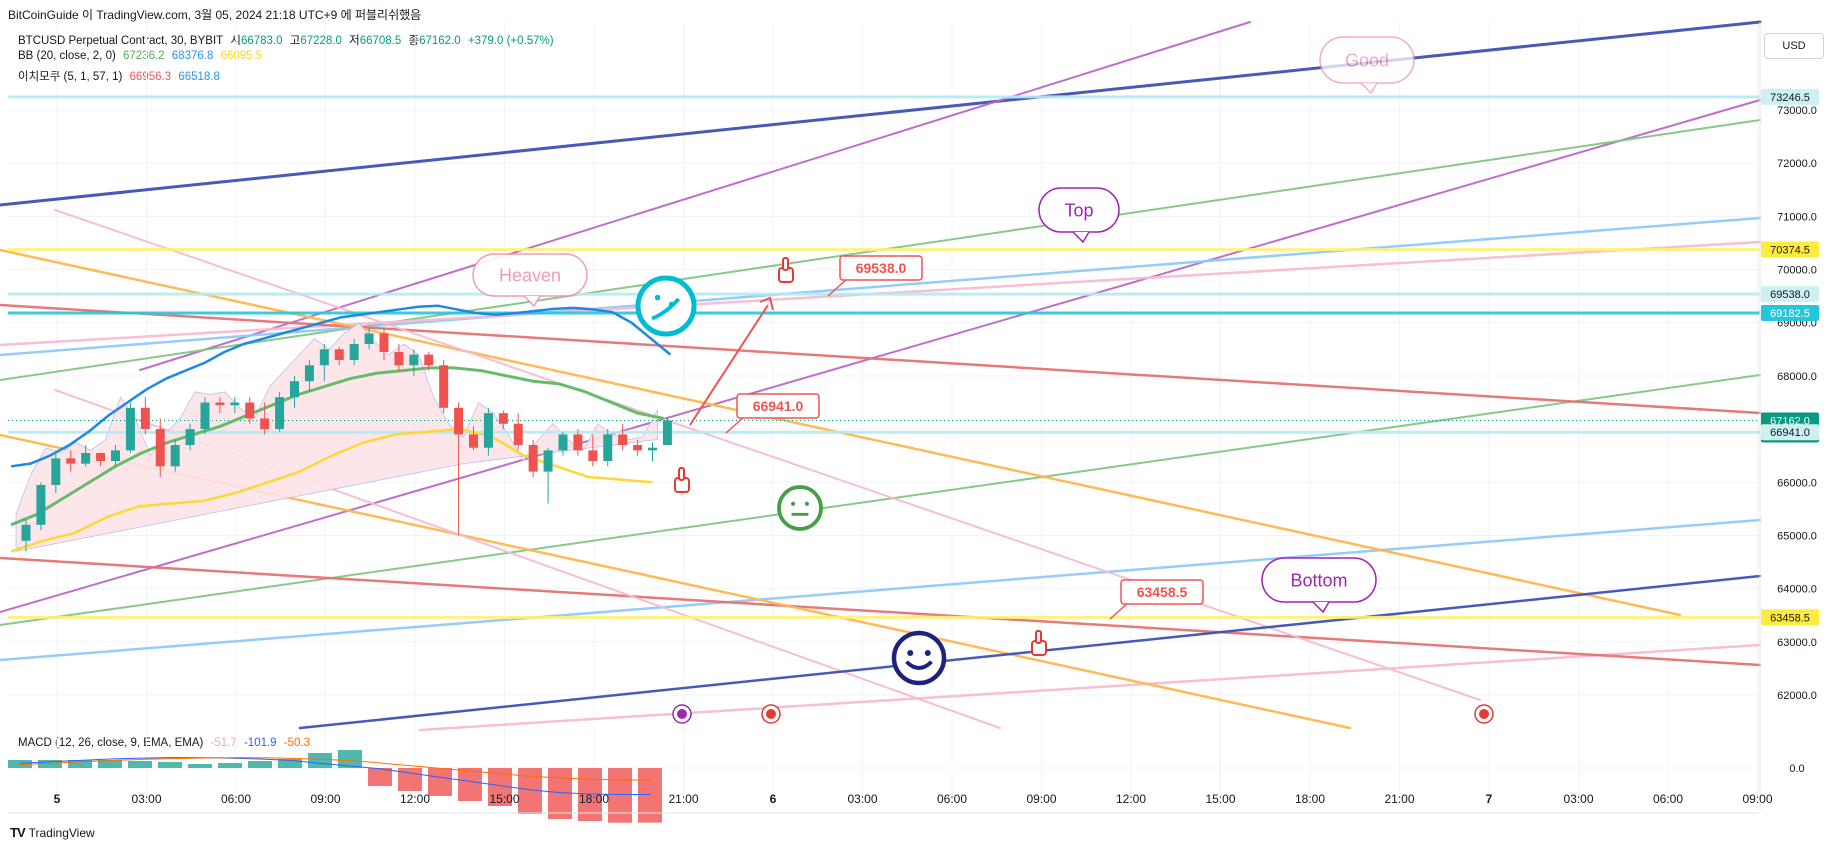  What do you see at coordinates (380, 41) in the screenshot?
I see `low-value: 66708.5` at bounding box center [380, 41].